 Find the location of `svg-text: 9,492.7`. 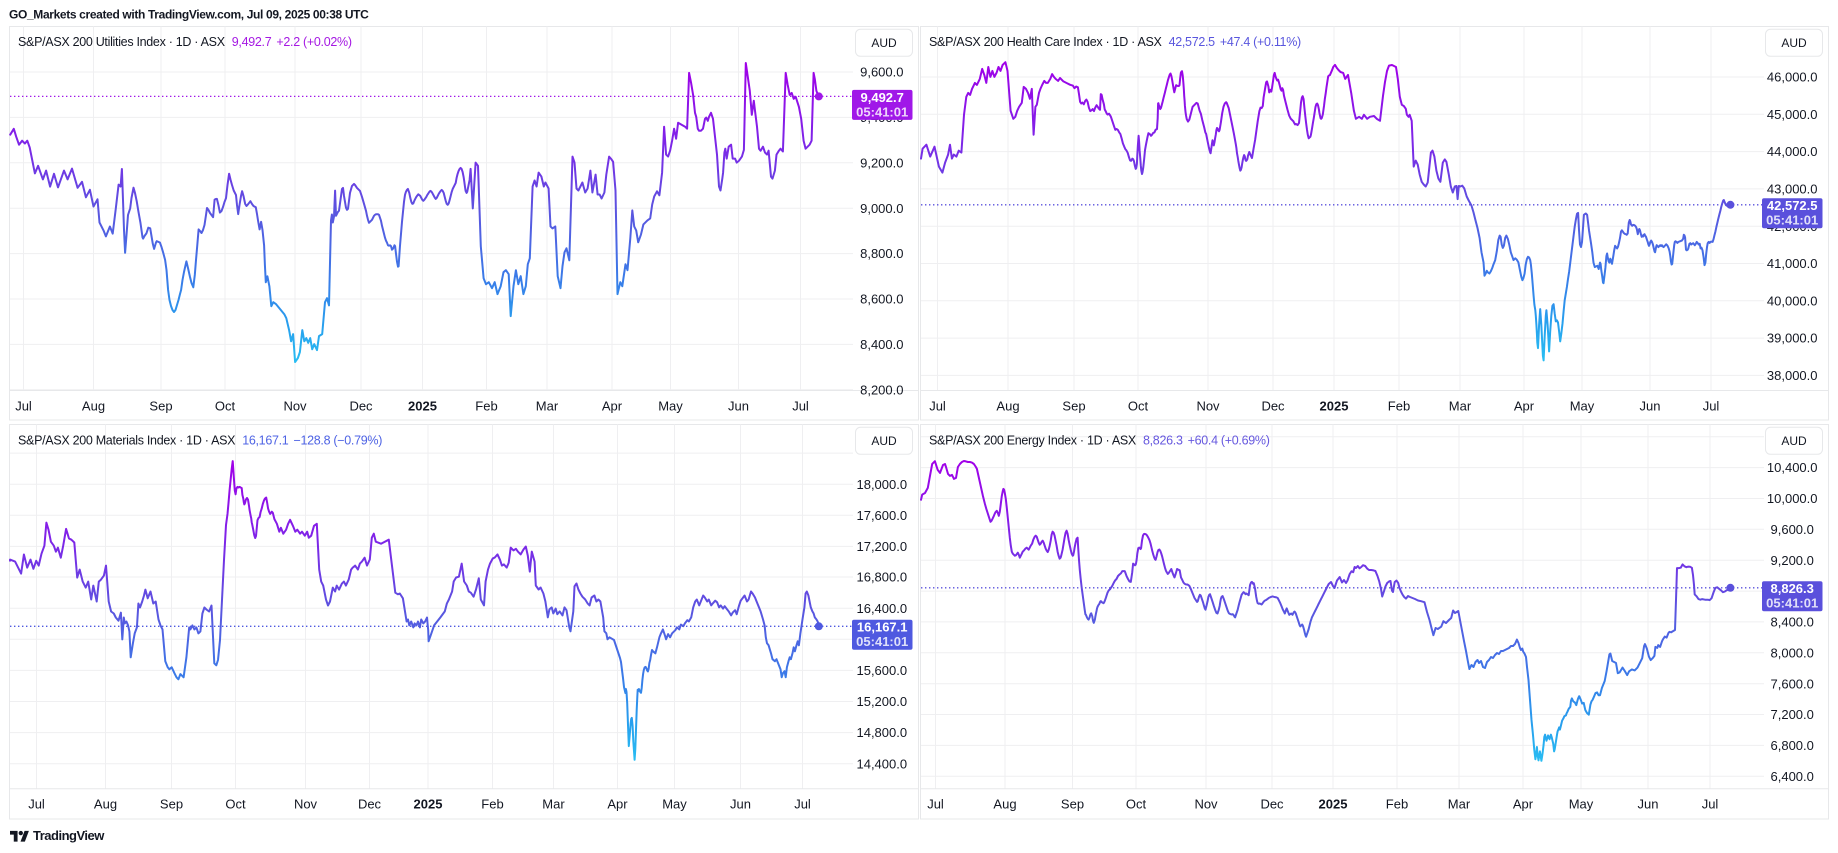

svg-text: 9,492.7 is located at coordinates (882, 97).